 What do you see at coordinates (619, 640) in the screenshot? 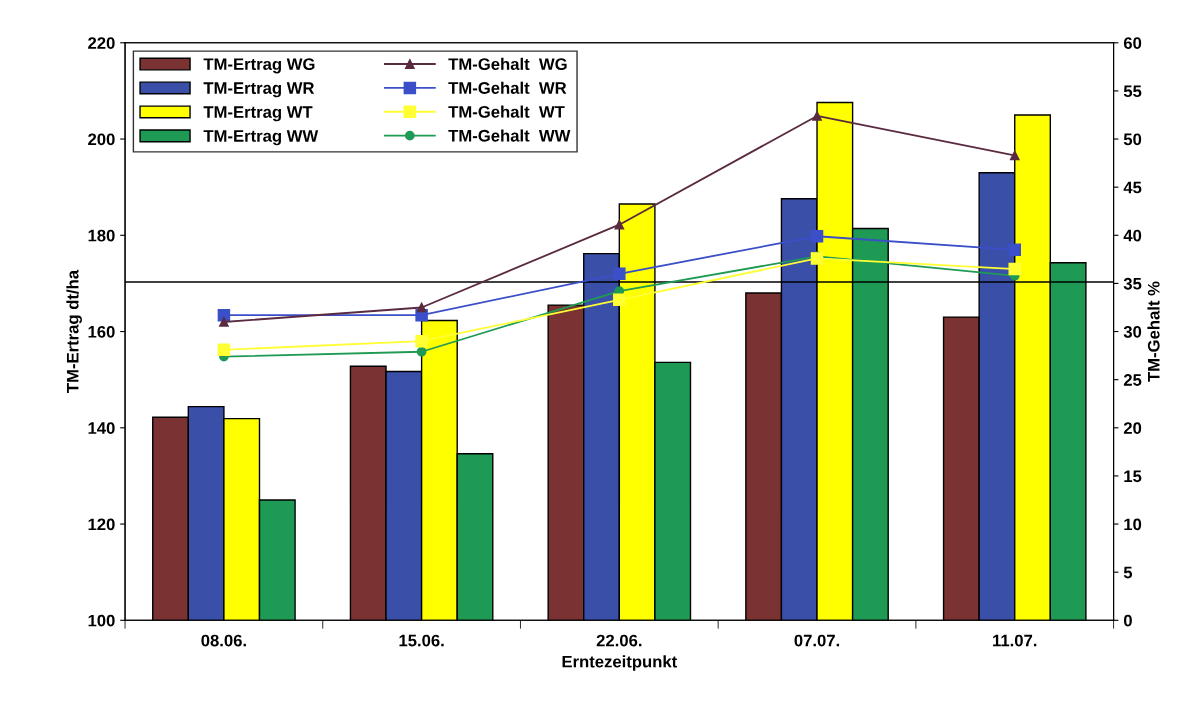
I see `x-tick-label: 22.06.` at bounding box center [619, 640].